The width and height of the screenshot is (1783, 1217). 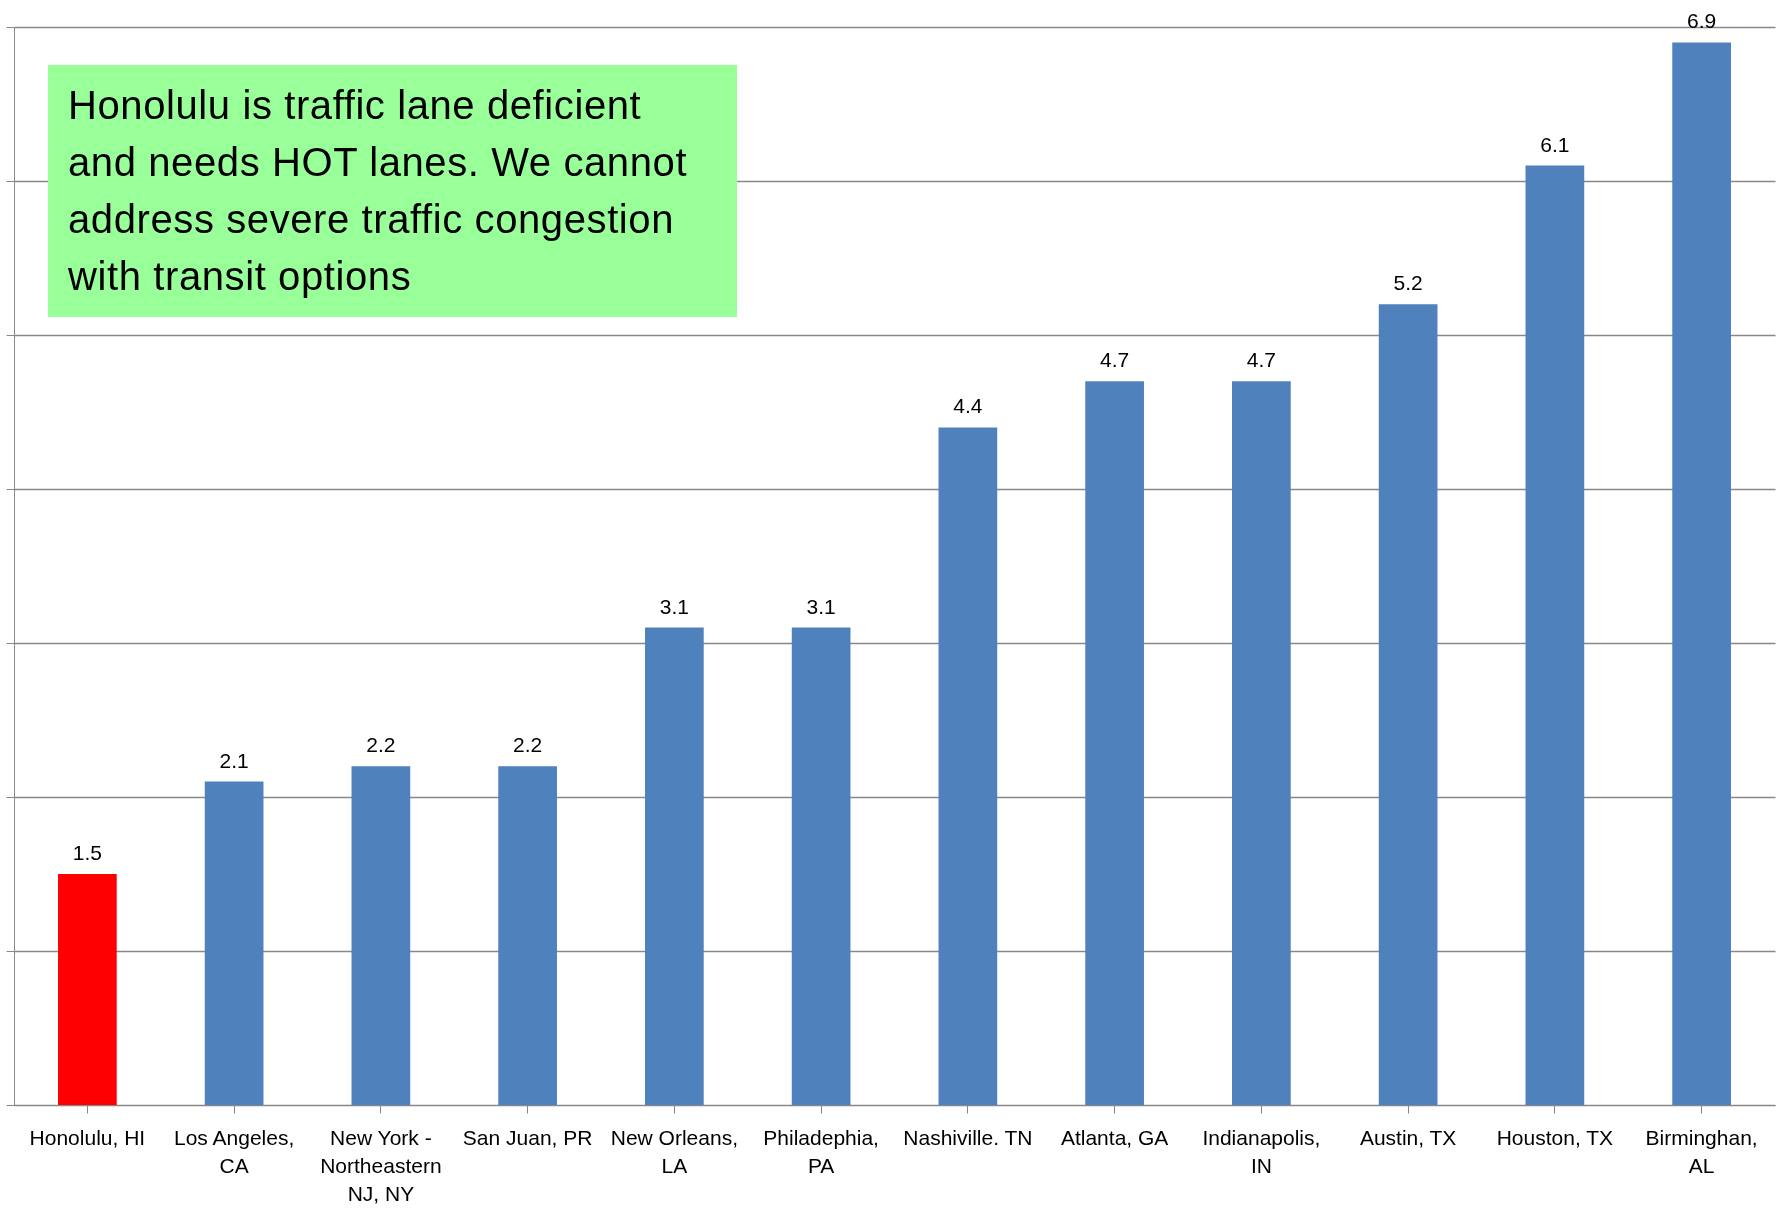 I want to click on data-label: 2.1, so click(x=234, y=760).